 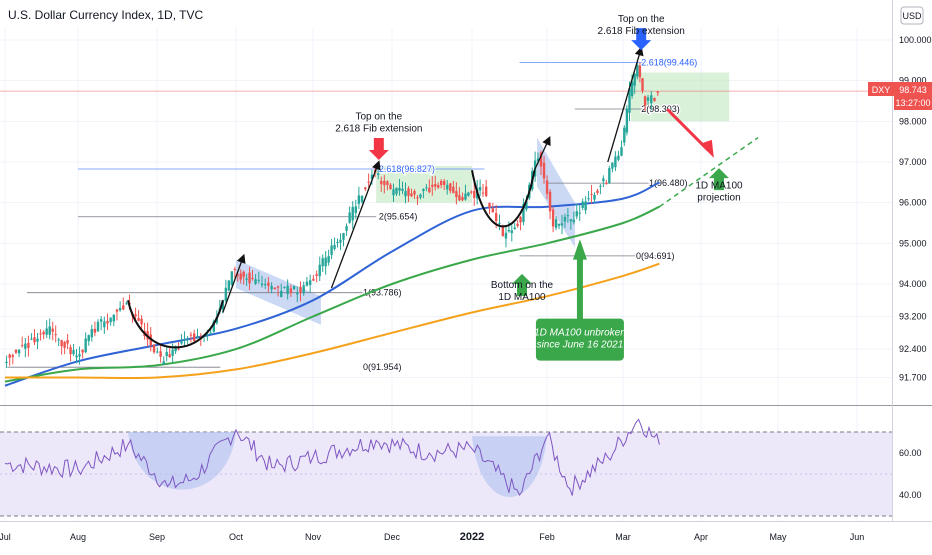 I want to click on annotation-top-fib-2-line: 2.618 Fib extension, so click(x=641, y=31).